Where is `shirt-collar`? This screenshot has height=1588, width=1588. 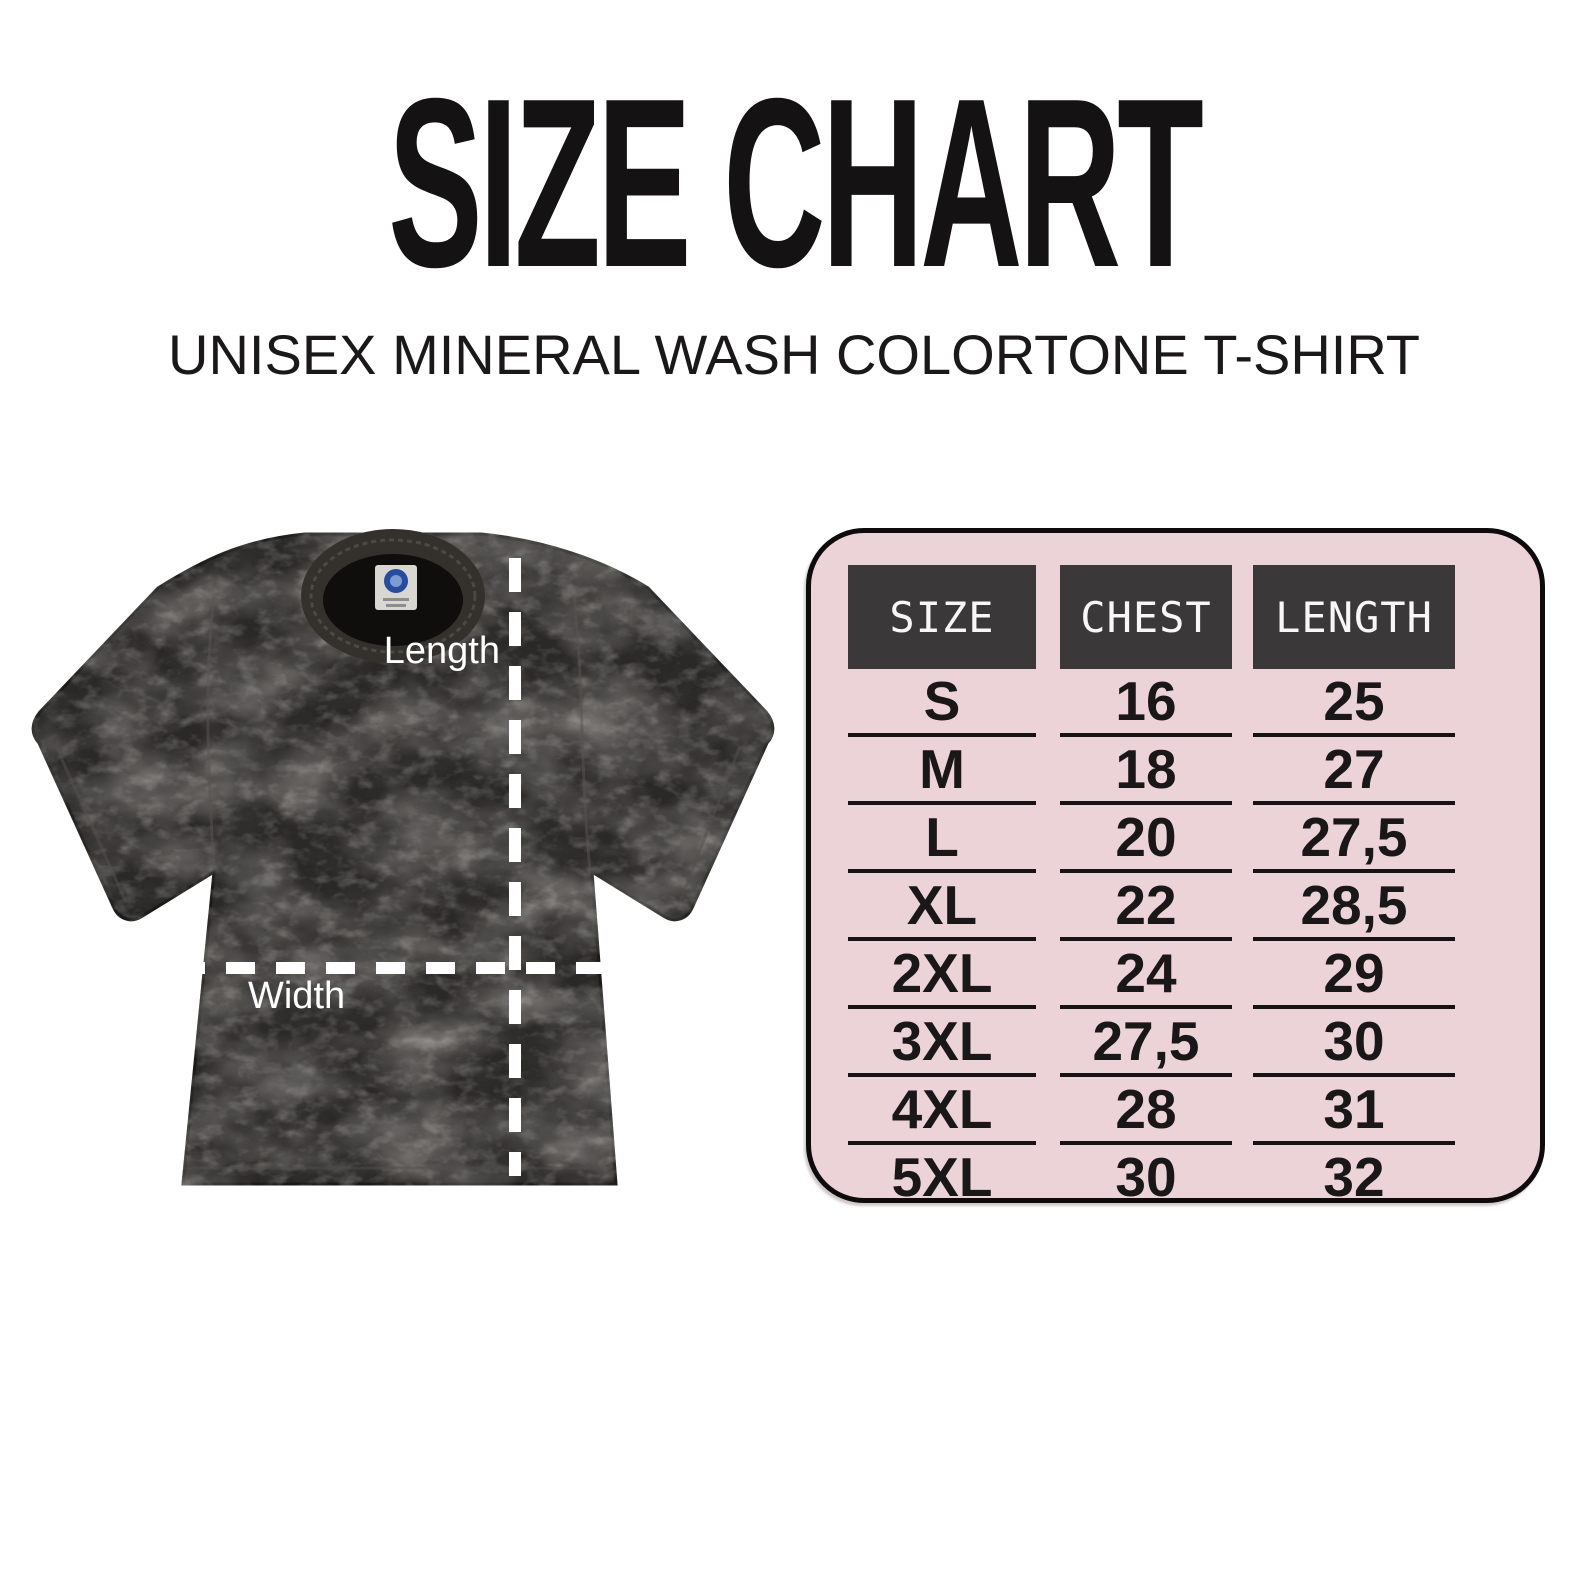
shirt-collar is located at coordinates (393, 596).